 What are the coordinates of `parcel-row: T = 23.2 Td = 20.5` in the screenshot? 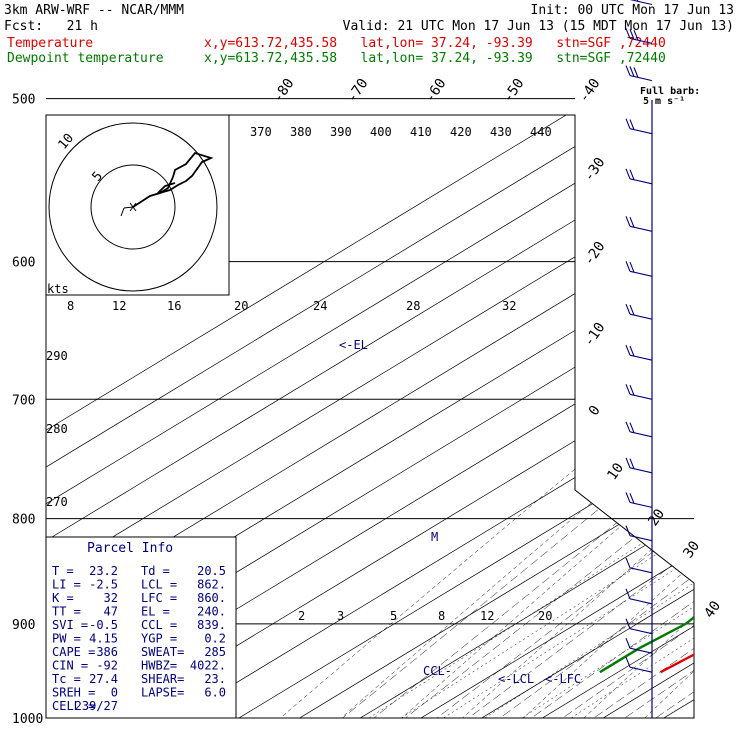 It's located at (139, 571).